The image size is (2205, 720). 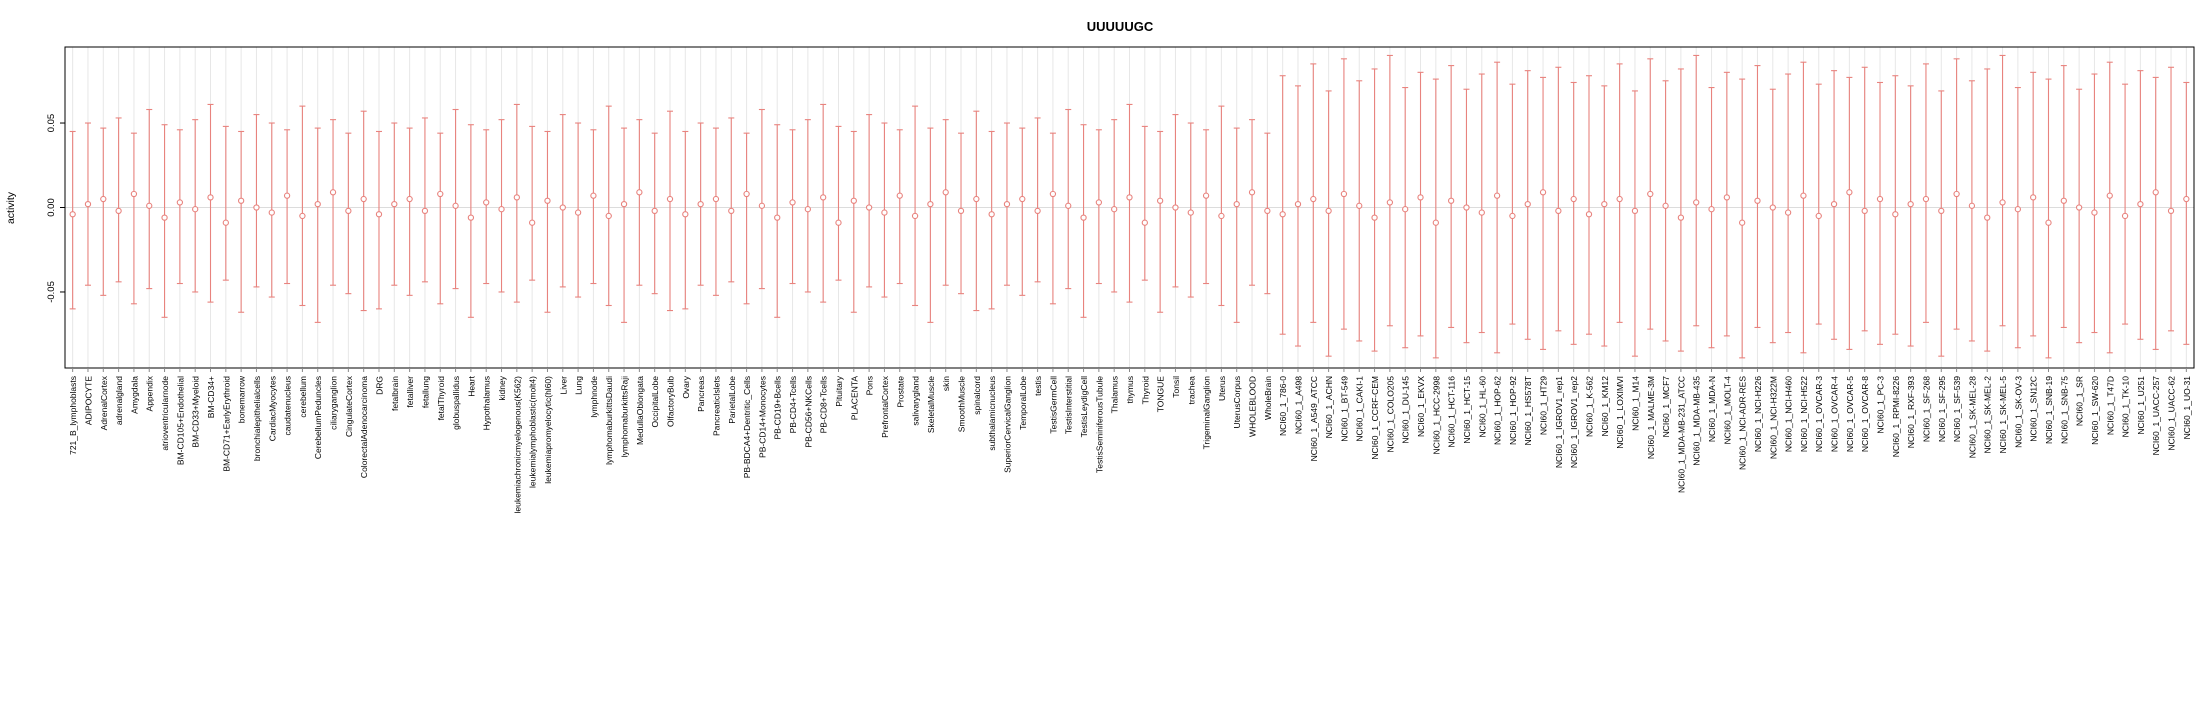 I want to click on x-tick-label: NCI60_1_HCC-2998, so click(x=1436, y=415).